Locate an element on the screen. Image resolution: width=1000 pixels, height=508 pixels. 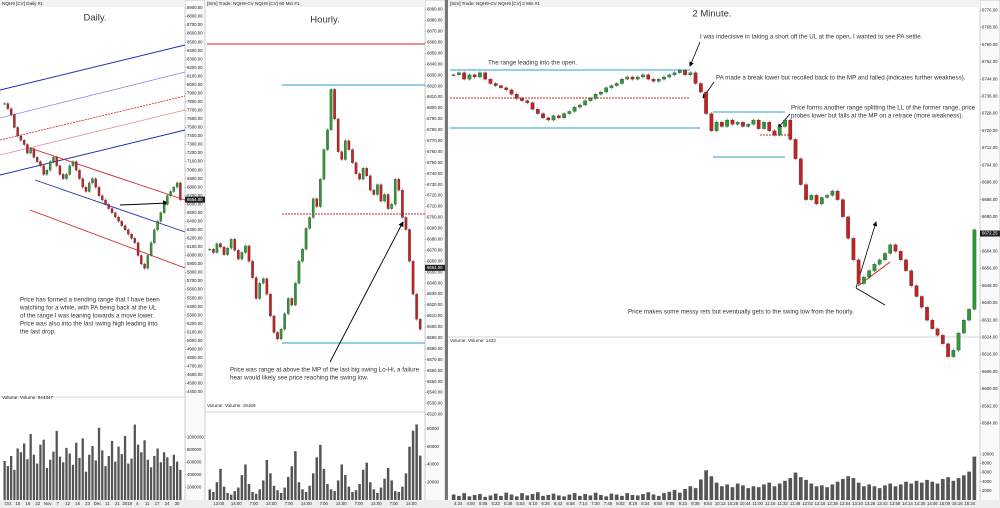
y-tick-label: 6744.00 is located at coordinates (990, 78).